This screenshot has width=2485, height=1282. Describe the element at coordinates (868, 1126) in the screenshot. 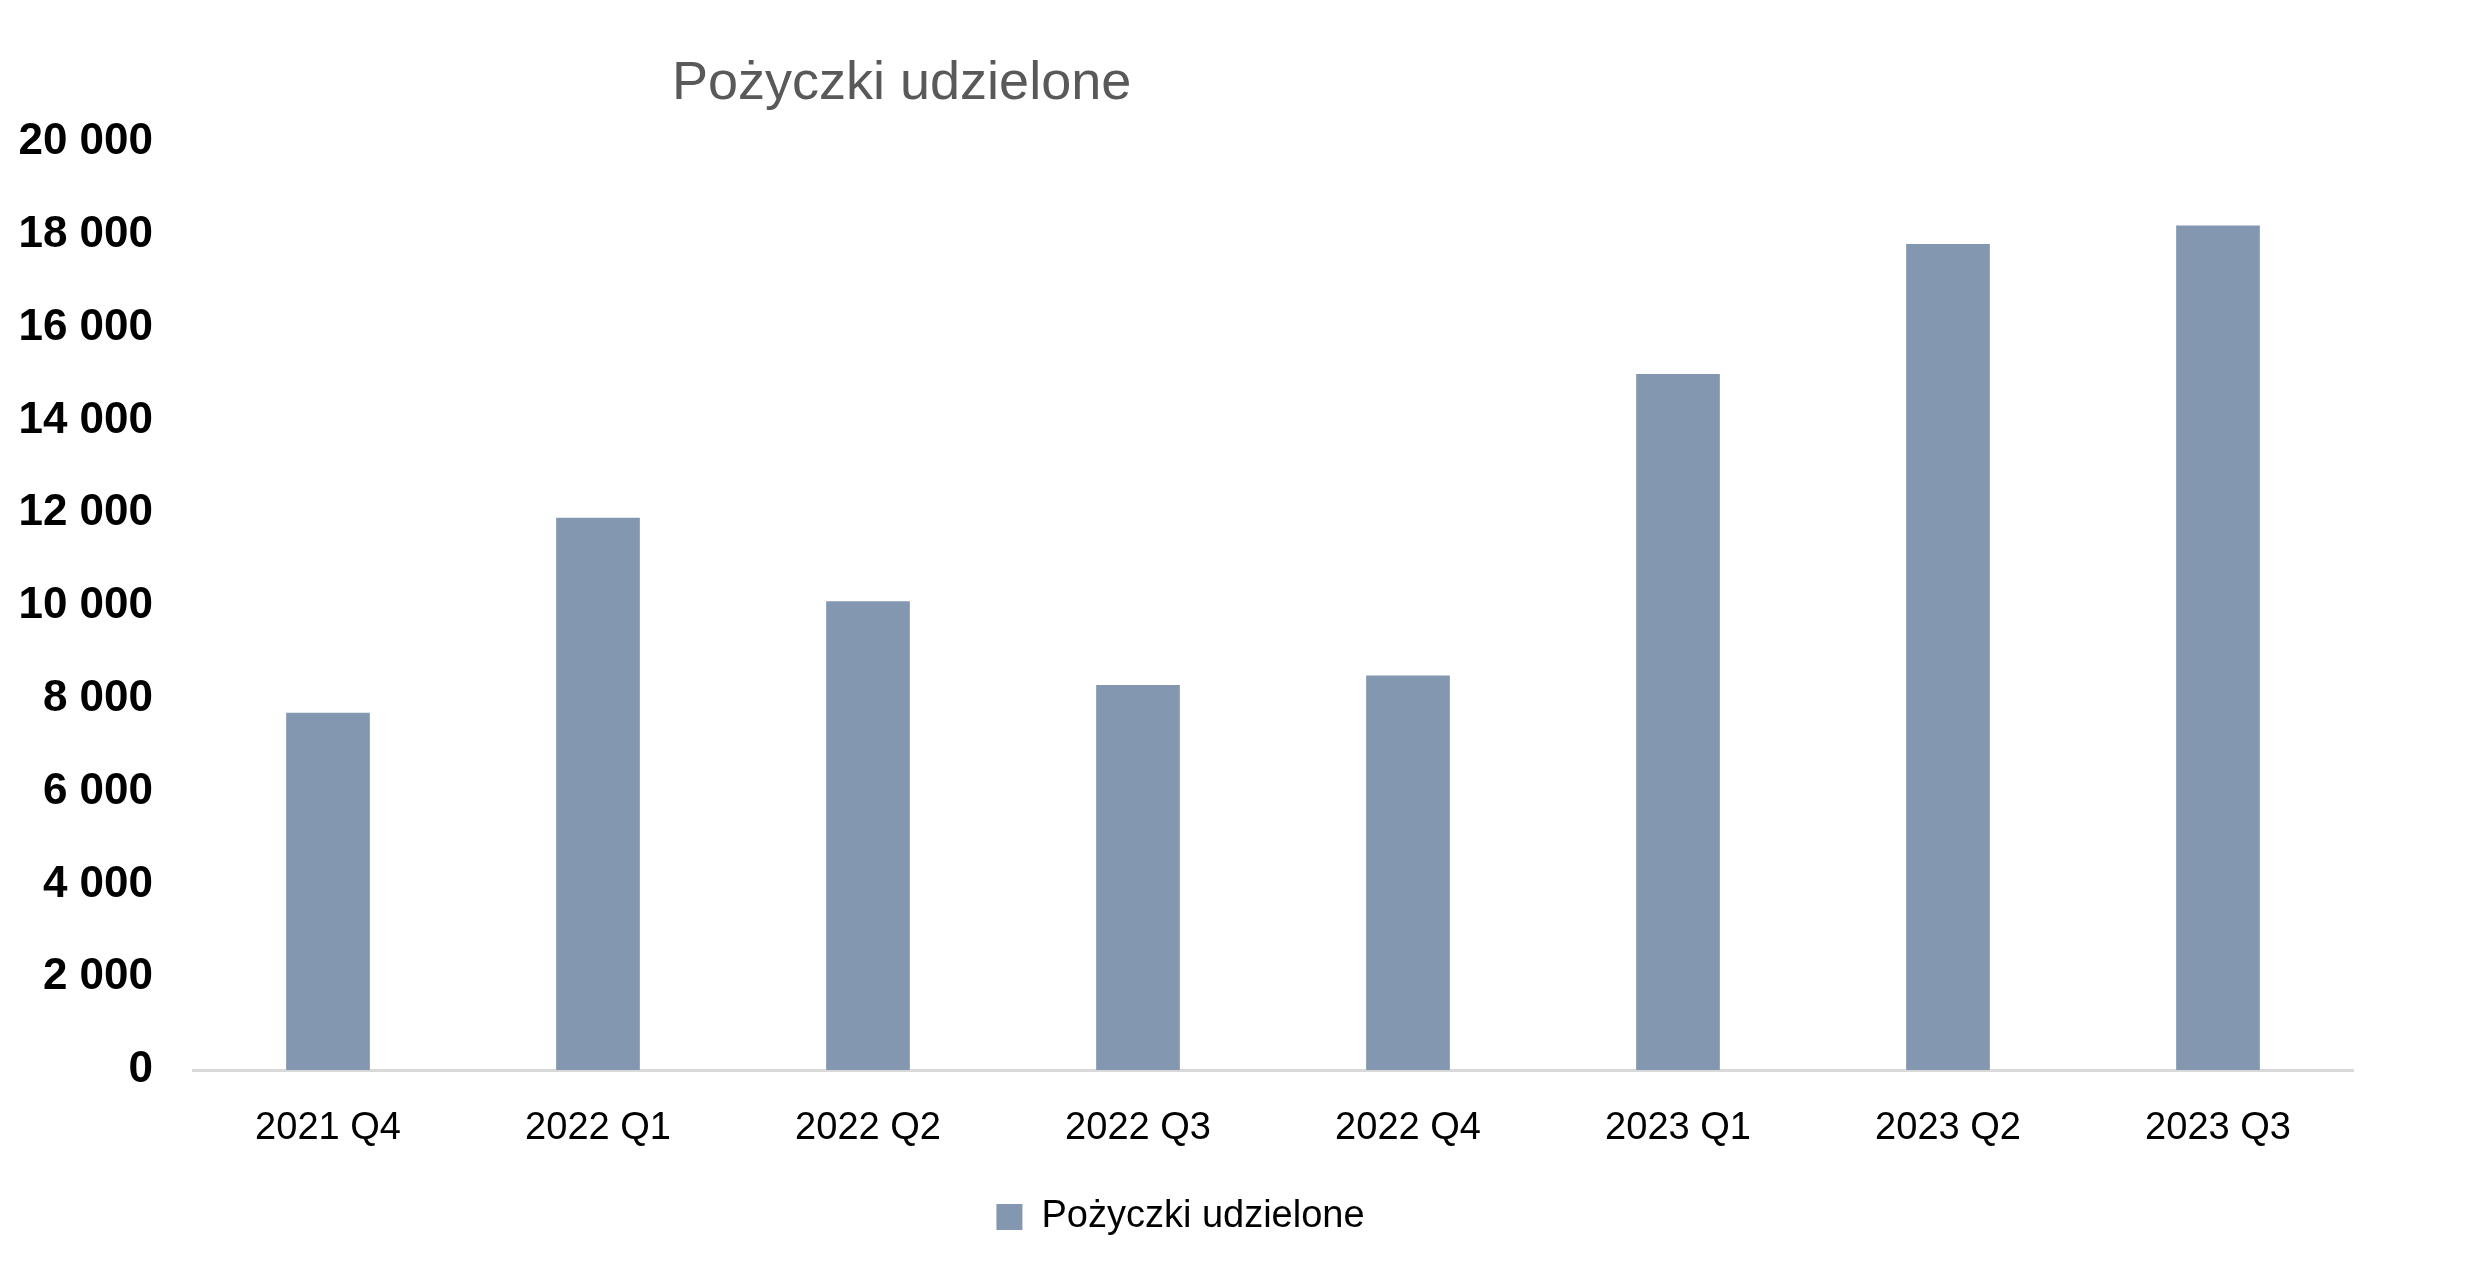

I see `x-tick-label: 2022 Q2` at that location.